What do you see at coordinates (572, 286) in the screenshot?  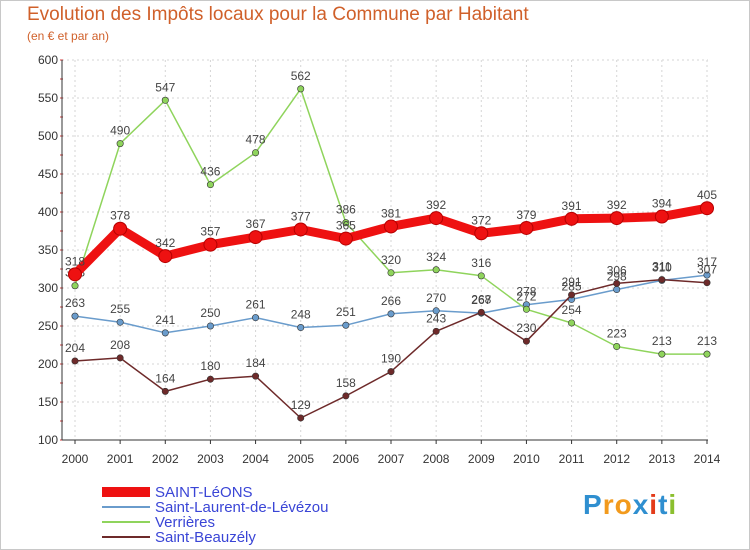 I see `data-label: 285` at bounding box center [572, 286].